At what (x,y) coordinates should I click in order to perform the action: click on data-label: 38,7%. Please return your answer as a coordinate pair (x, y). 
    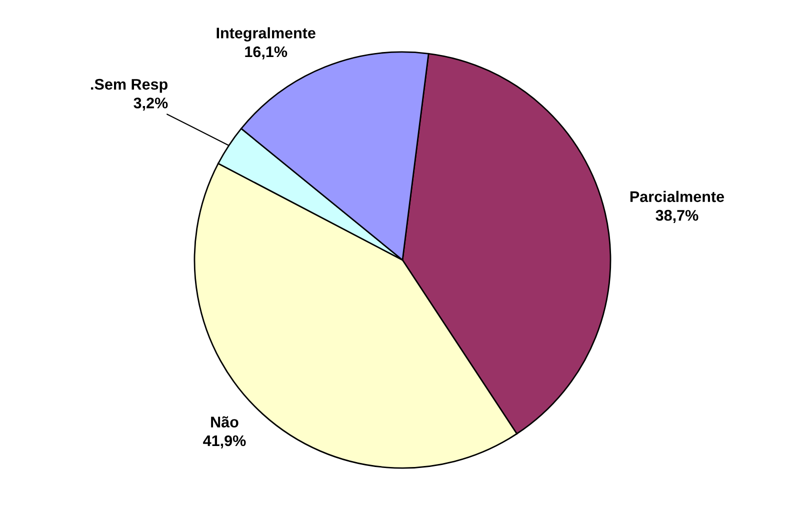
    Looking at the image, I should click on (677, 216).